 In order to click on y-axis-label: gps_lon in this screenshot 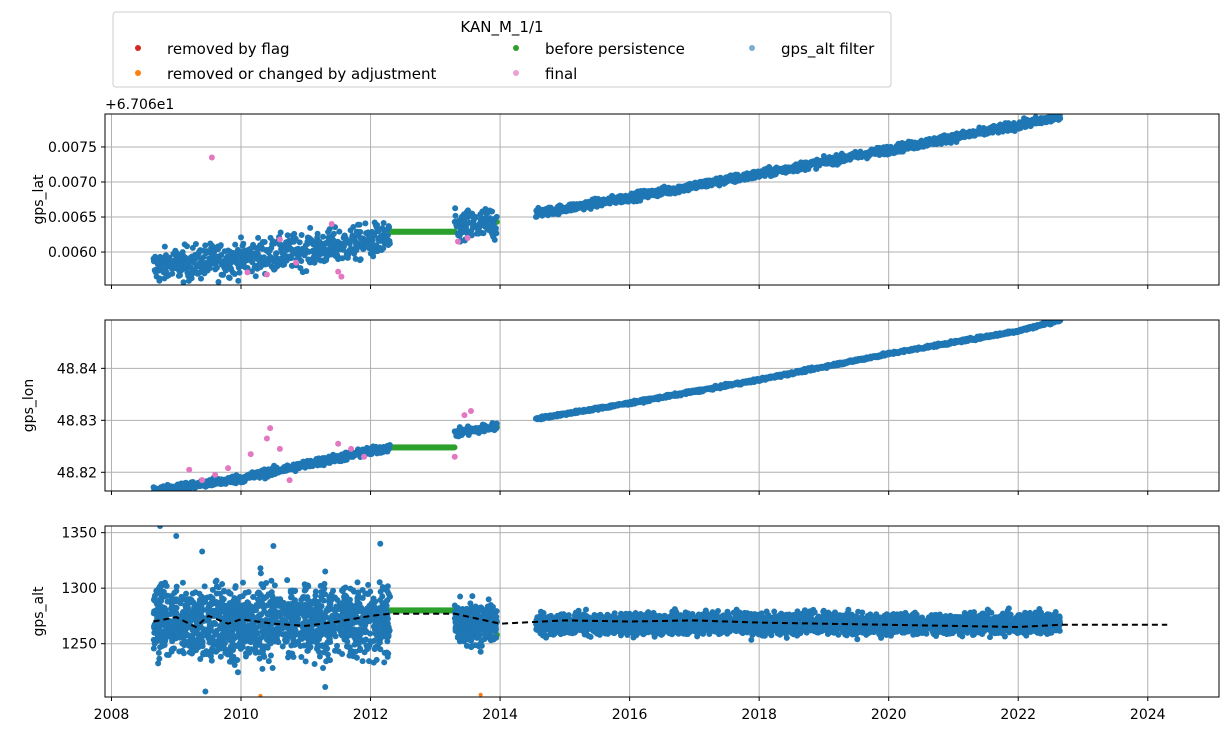, I will do `click(29, 405)`.